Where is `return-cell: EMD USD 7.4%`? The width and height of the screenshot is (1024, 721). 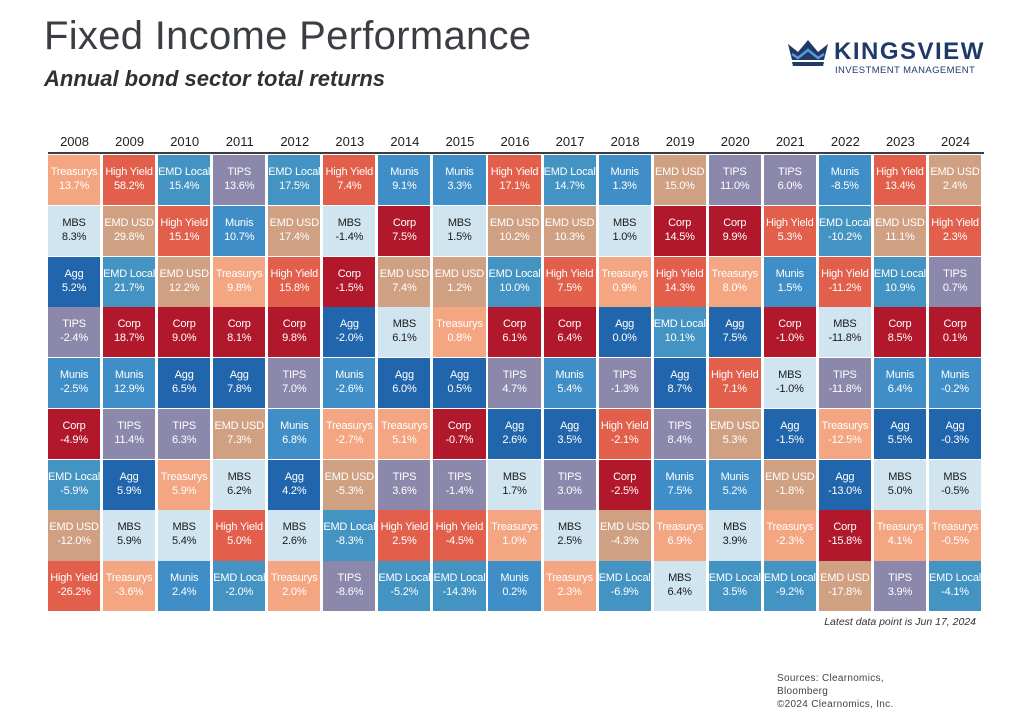
return-cell: EMD USD 7.4% is located at coordinates (404, 281).